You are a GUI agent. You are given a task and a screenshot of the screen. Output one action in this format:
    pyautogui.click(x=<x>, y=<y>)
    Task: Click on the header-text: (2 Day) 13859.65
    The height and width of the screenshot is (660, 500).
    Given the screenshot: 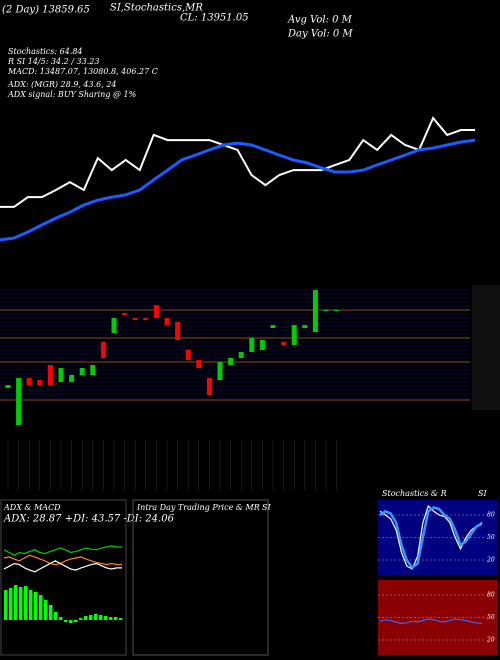 What is the action you would take?
    pyautogui.click(x=46, y=10)
    